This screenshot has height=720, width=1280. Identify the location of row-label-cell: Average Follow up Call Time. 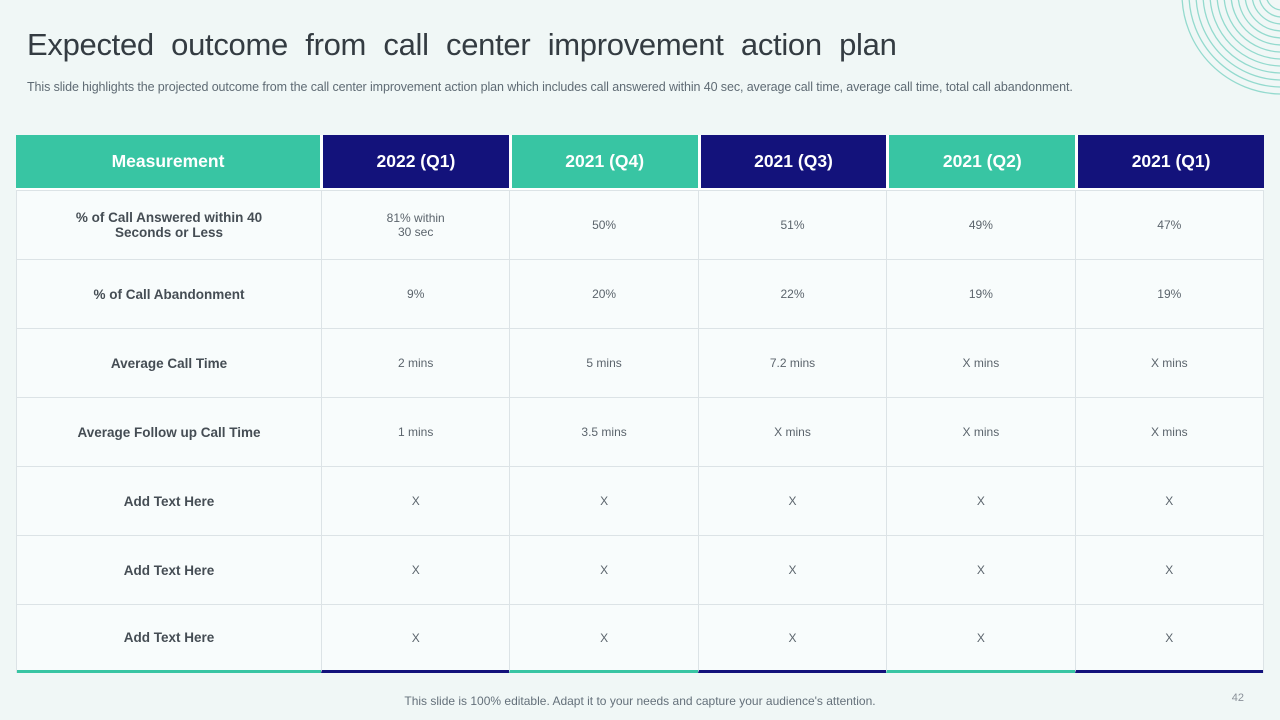
(169, 431).